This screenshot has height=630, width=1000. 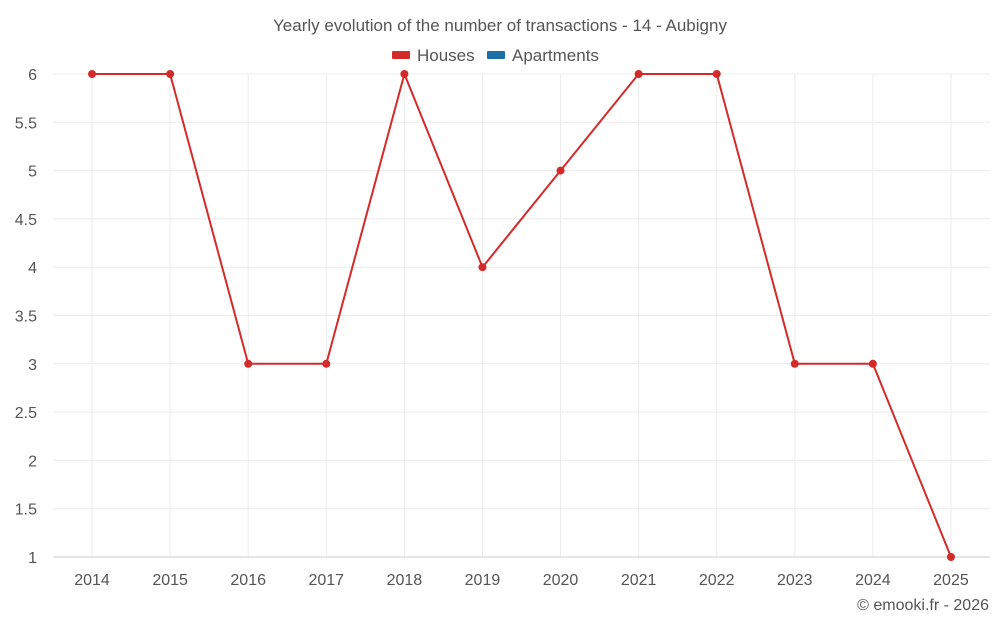 I want to click on legend-item-apartments: Apartments, so click(x=543, y=55).